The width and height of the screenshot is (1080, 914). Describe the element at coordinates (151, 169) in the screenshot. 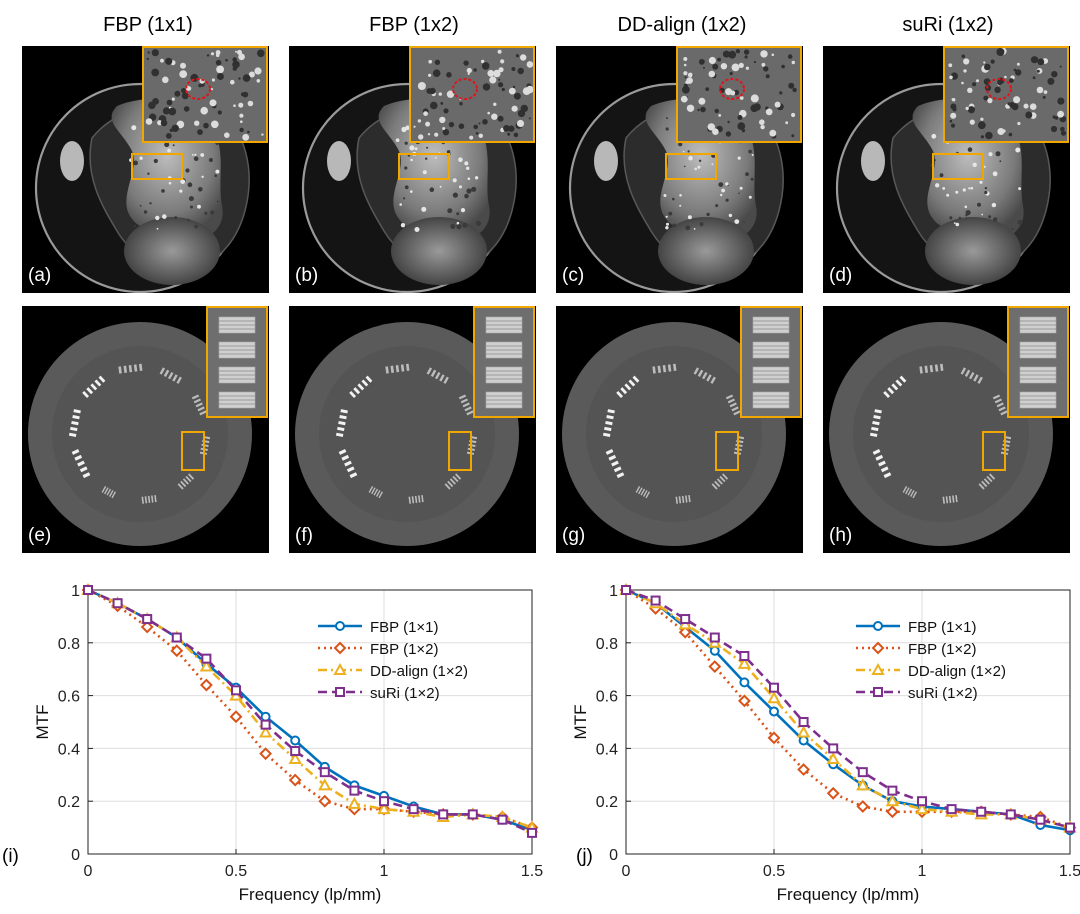

I see `bone-ct-image` at that location.